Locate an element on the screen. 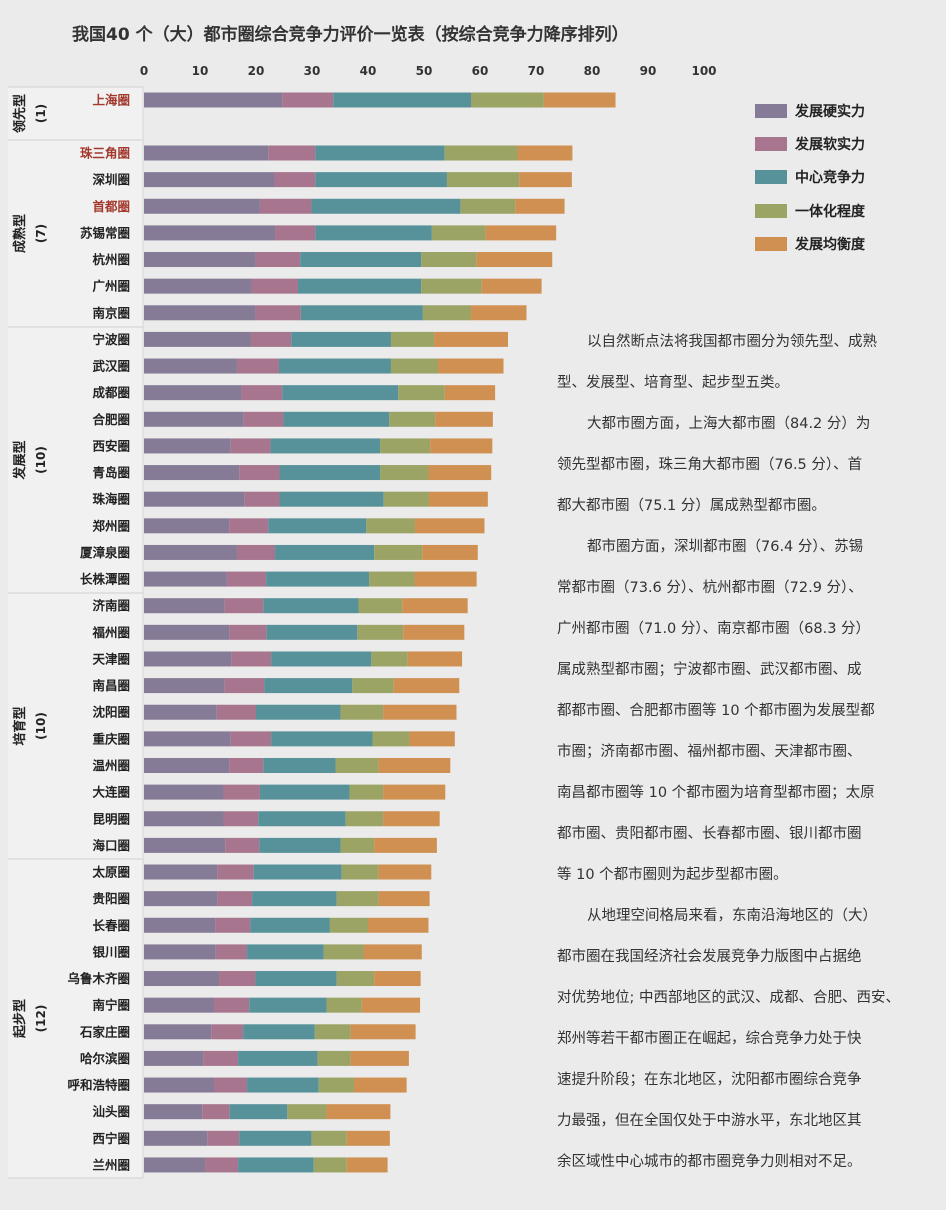 The image size is (946, 1210). row-label: 南宁圈 is located at coordinates (111, 1005).